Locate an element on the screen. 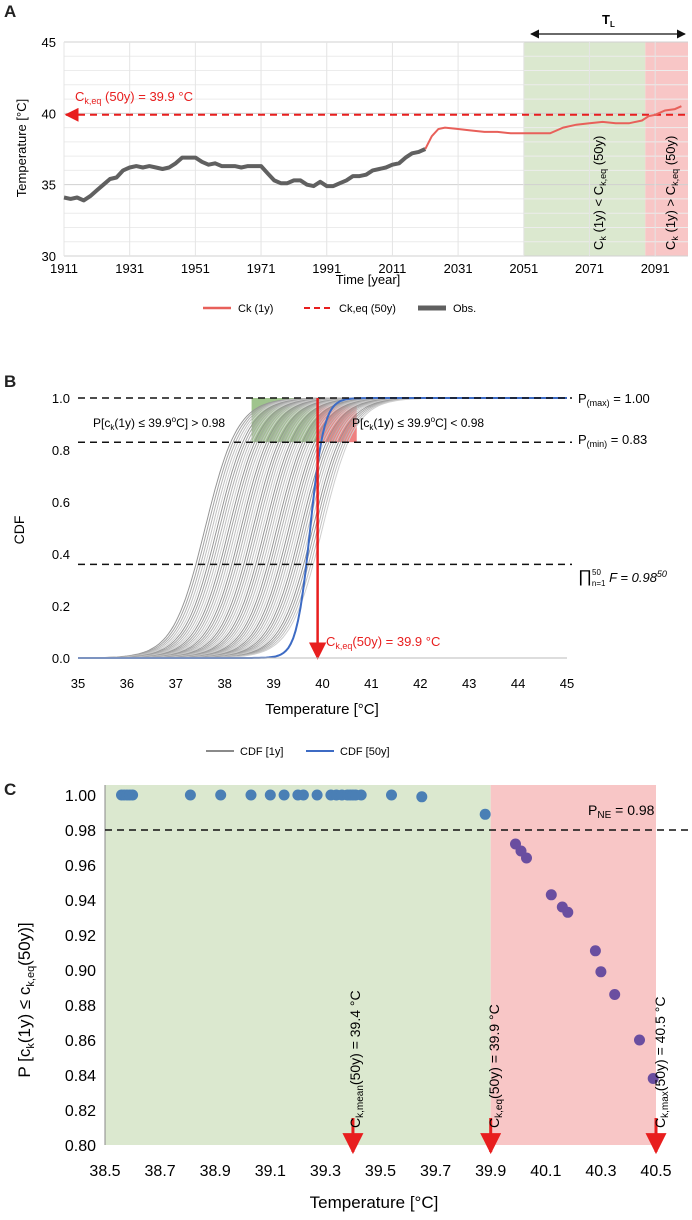 Image resolution: width=692 pixels, height=1220 pixels. x-tick-label: 38 is located at coordinates (224, 683).